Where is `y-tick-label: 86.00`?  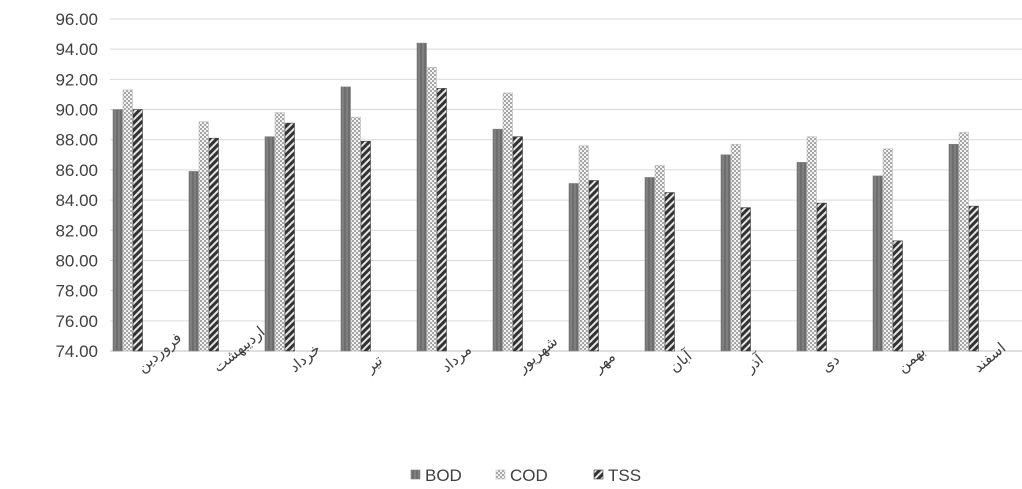 y-tick-label: 86.00 is located at coordinates (76, 170).